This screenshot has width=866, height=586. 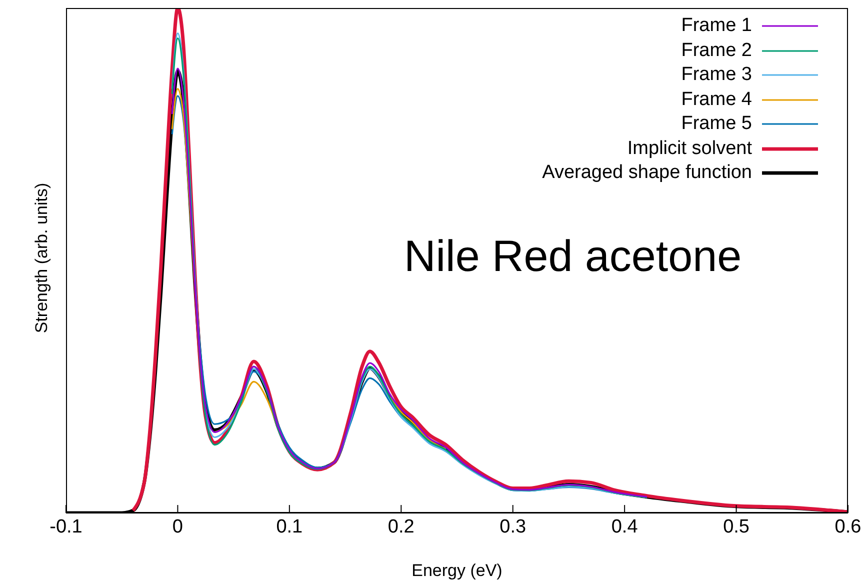 I want to click on legend-label: Frame 3, so click(x=716, y=75).